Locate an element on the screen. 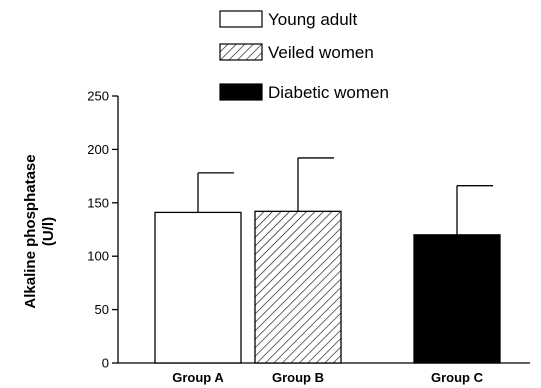 The height and width of the screenshot is (388, 541). y-tick-label: 0 is located at coordinates (105, 363).